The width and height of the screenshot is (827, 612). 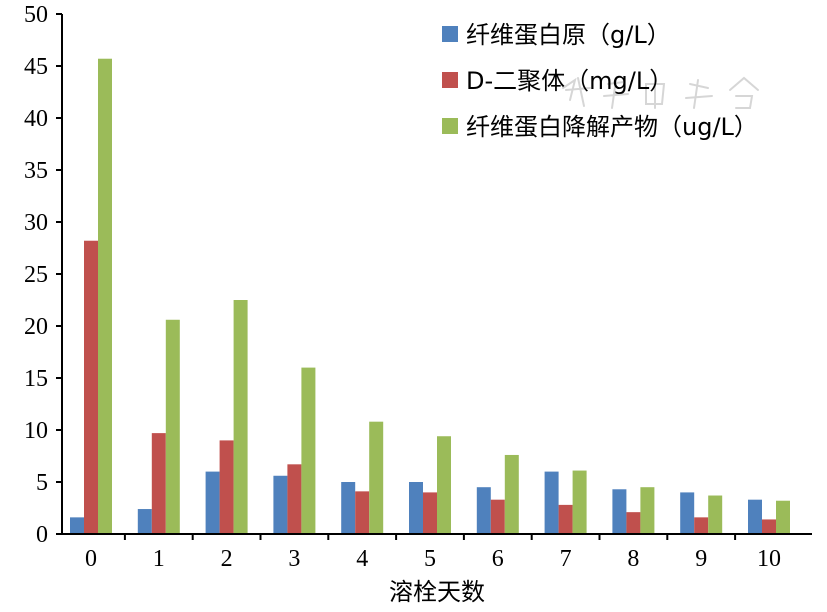 I want to click on y-tick-label: 15, so click(x=36, y=379).